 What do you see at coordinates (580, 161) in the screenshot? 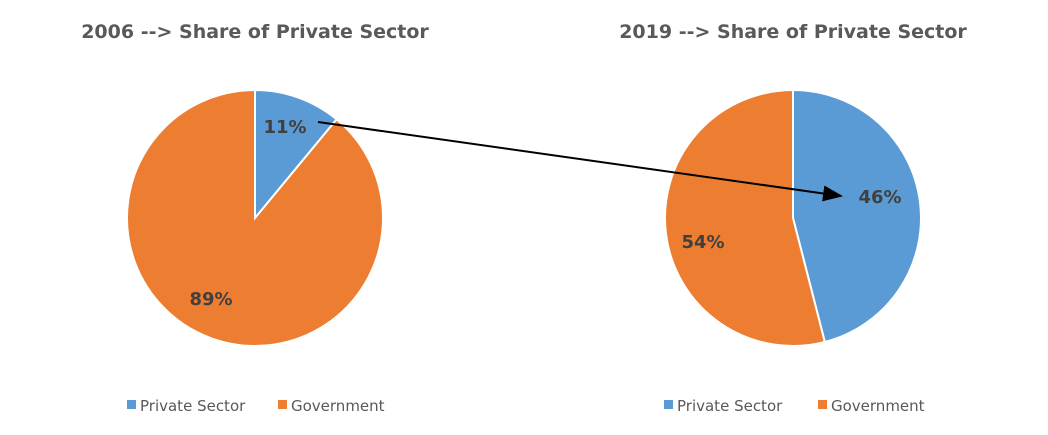
I see `comparison-arrow` at bounding box center [580, 161].